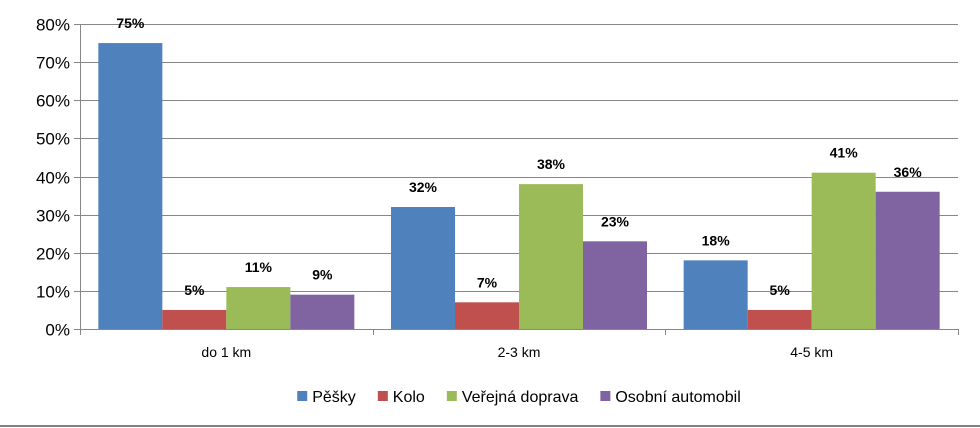 This screenshot has height=428, width=980. Describe the element at coordinates (487, 282) in the screenshot. I see `data-label: 7%` at that location.